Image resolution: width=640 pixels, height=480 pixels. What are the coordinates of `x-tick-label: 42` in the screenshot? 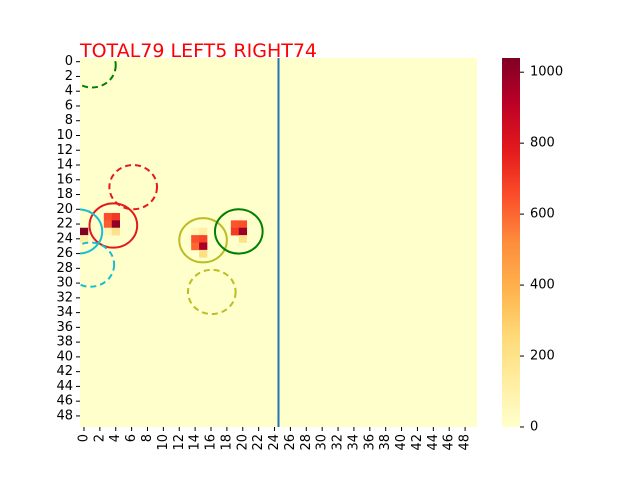 It's located at (417, 442).